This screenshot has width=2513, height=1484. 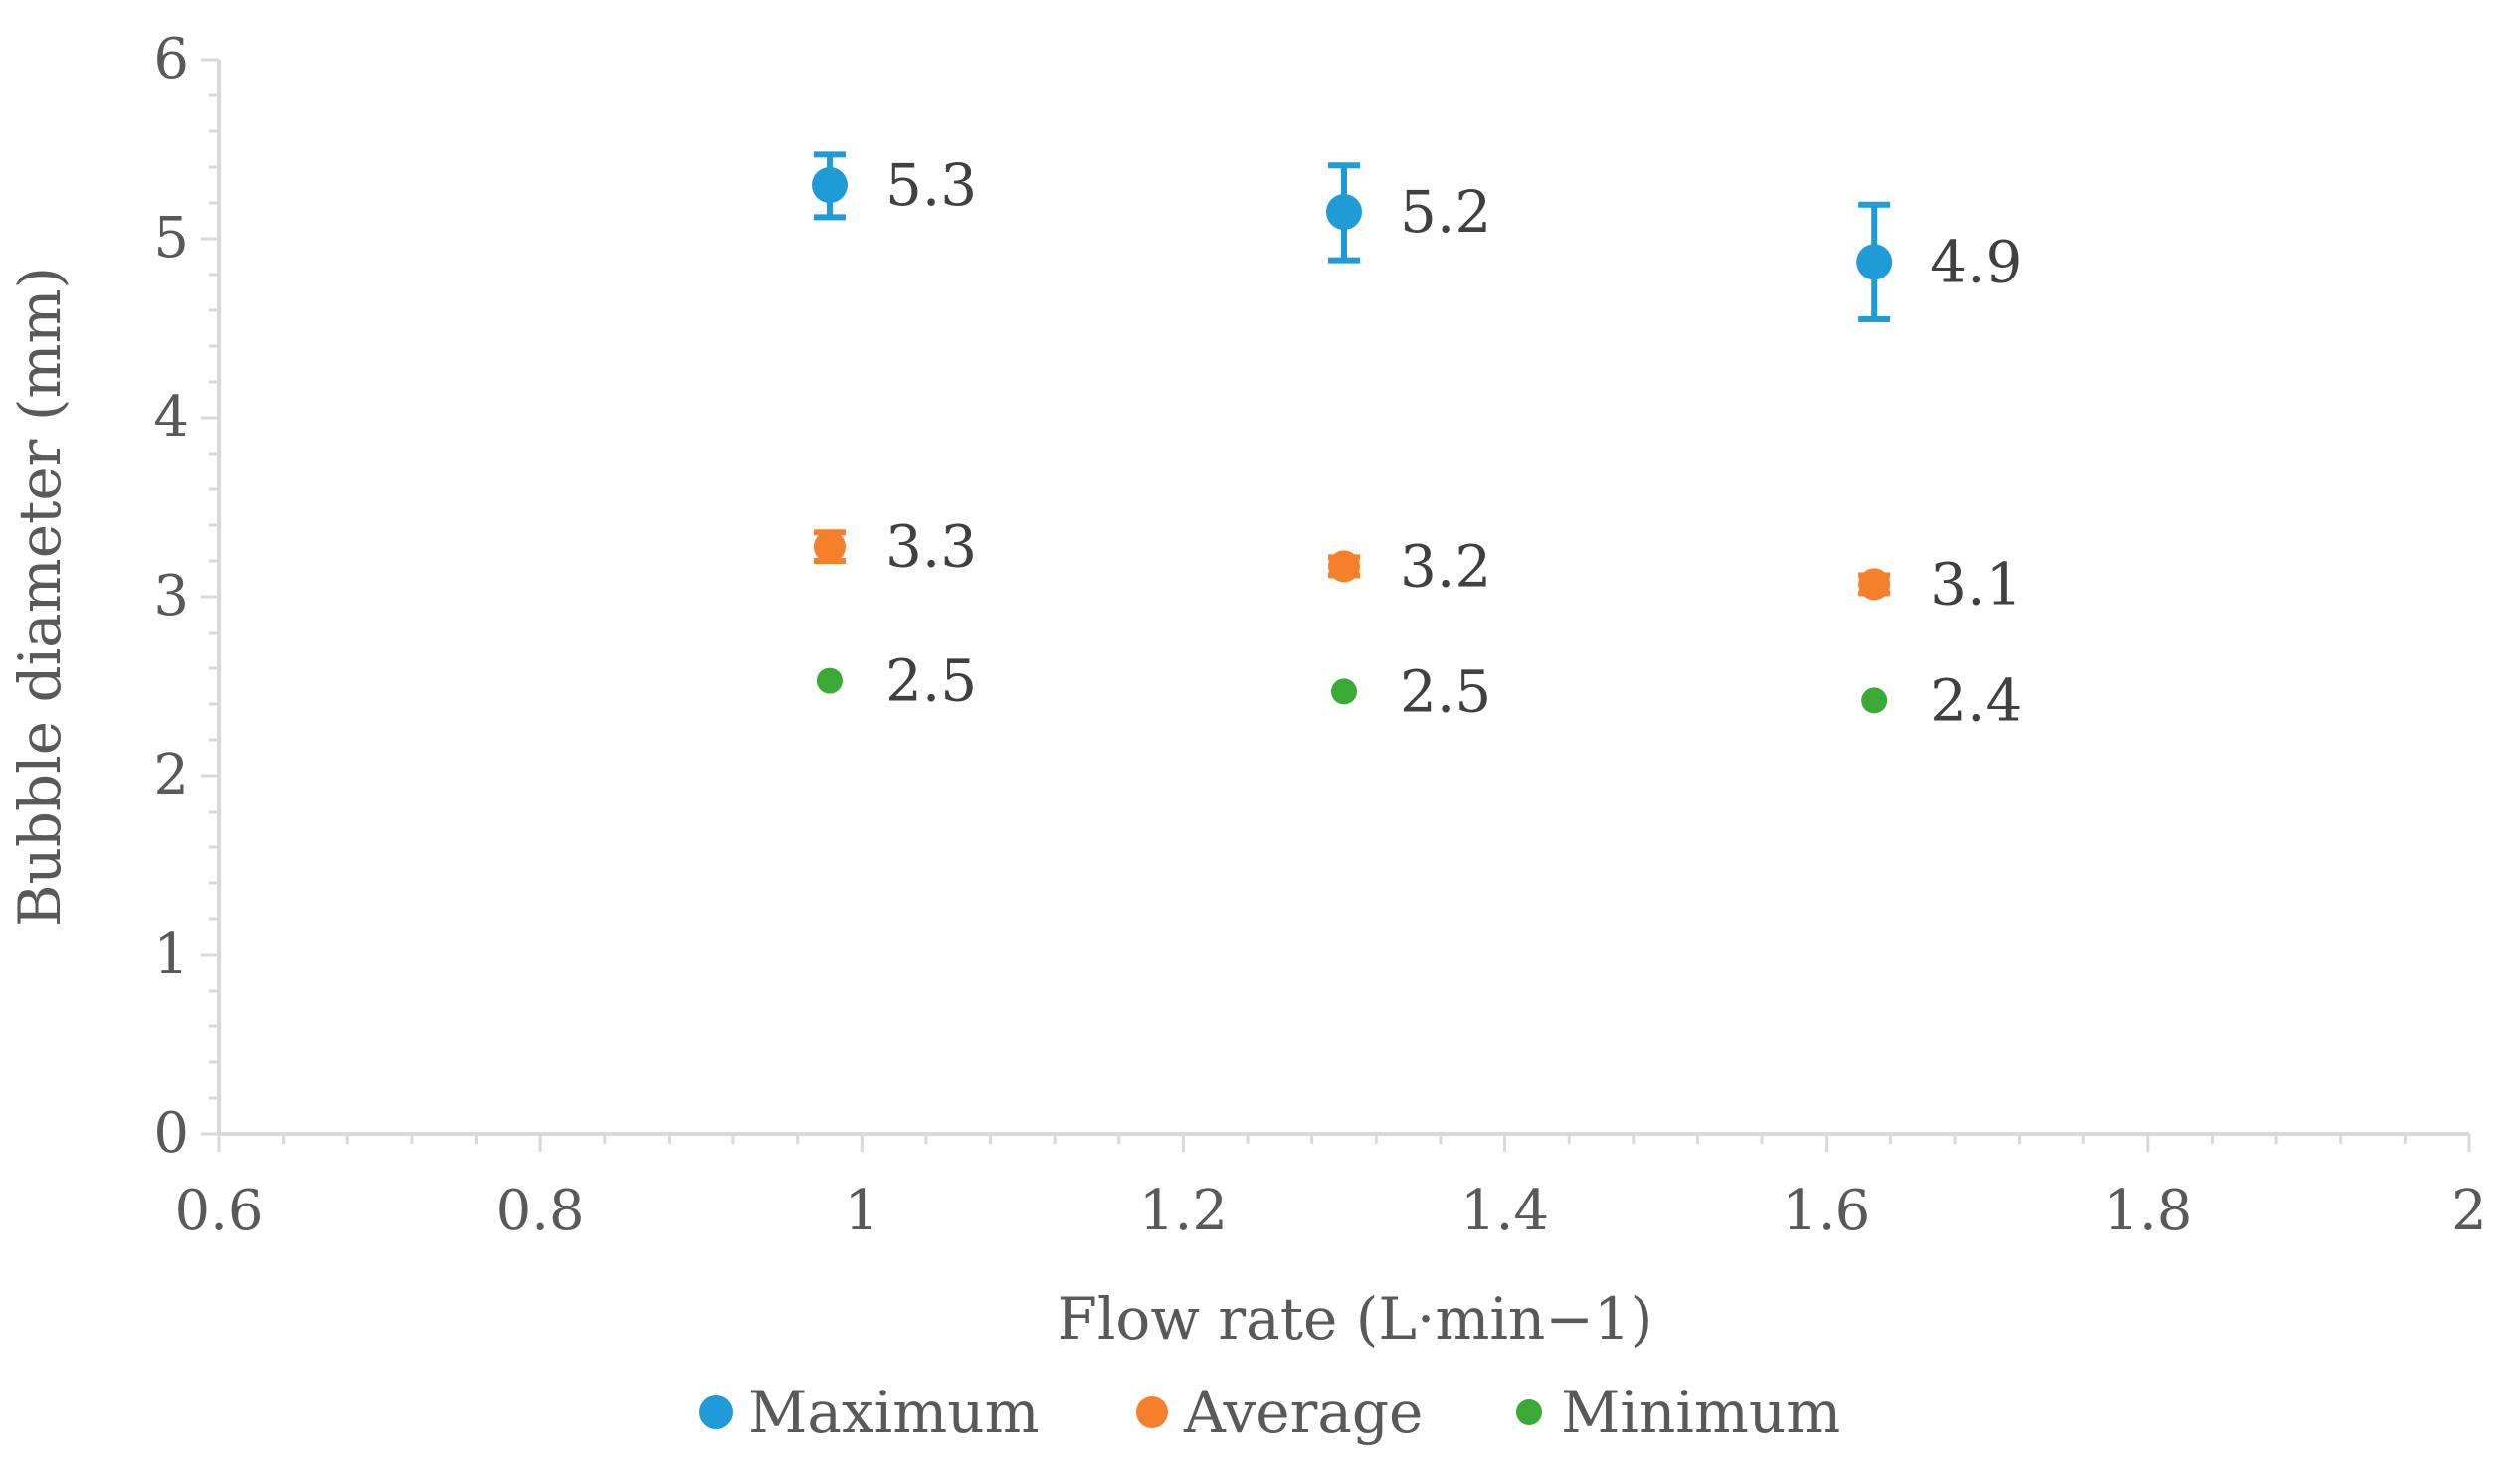 I want to click on average-data-label: 3.2, so click(x=1445, y=566).